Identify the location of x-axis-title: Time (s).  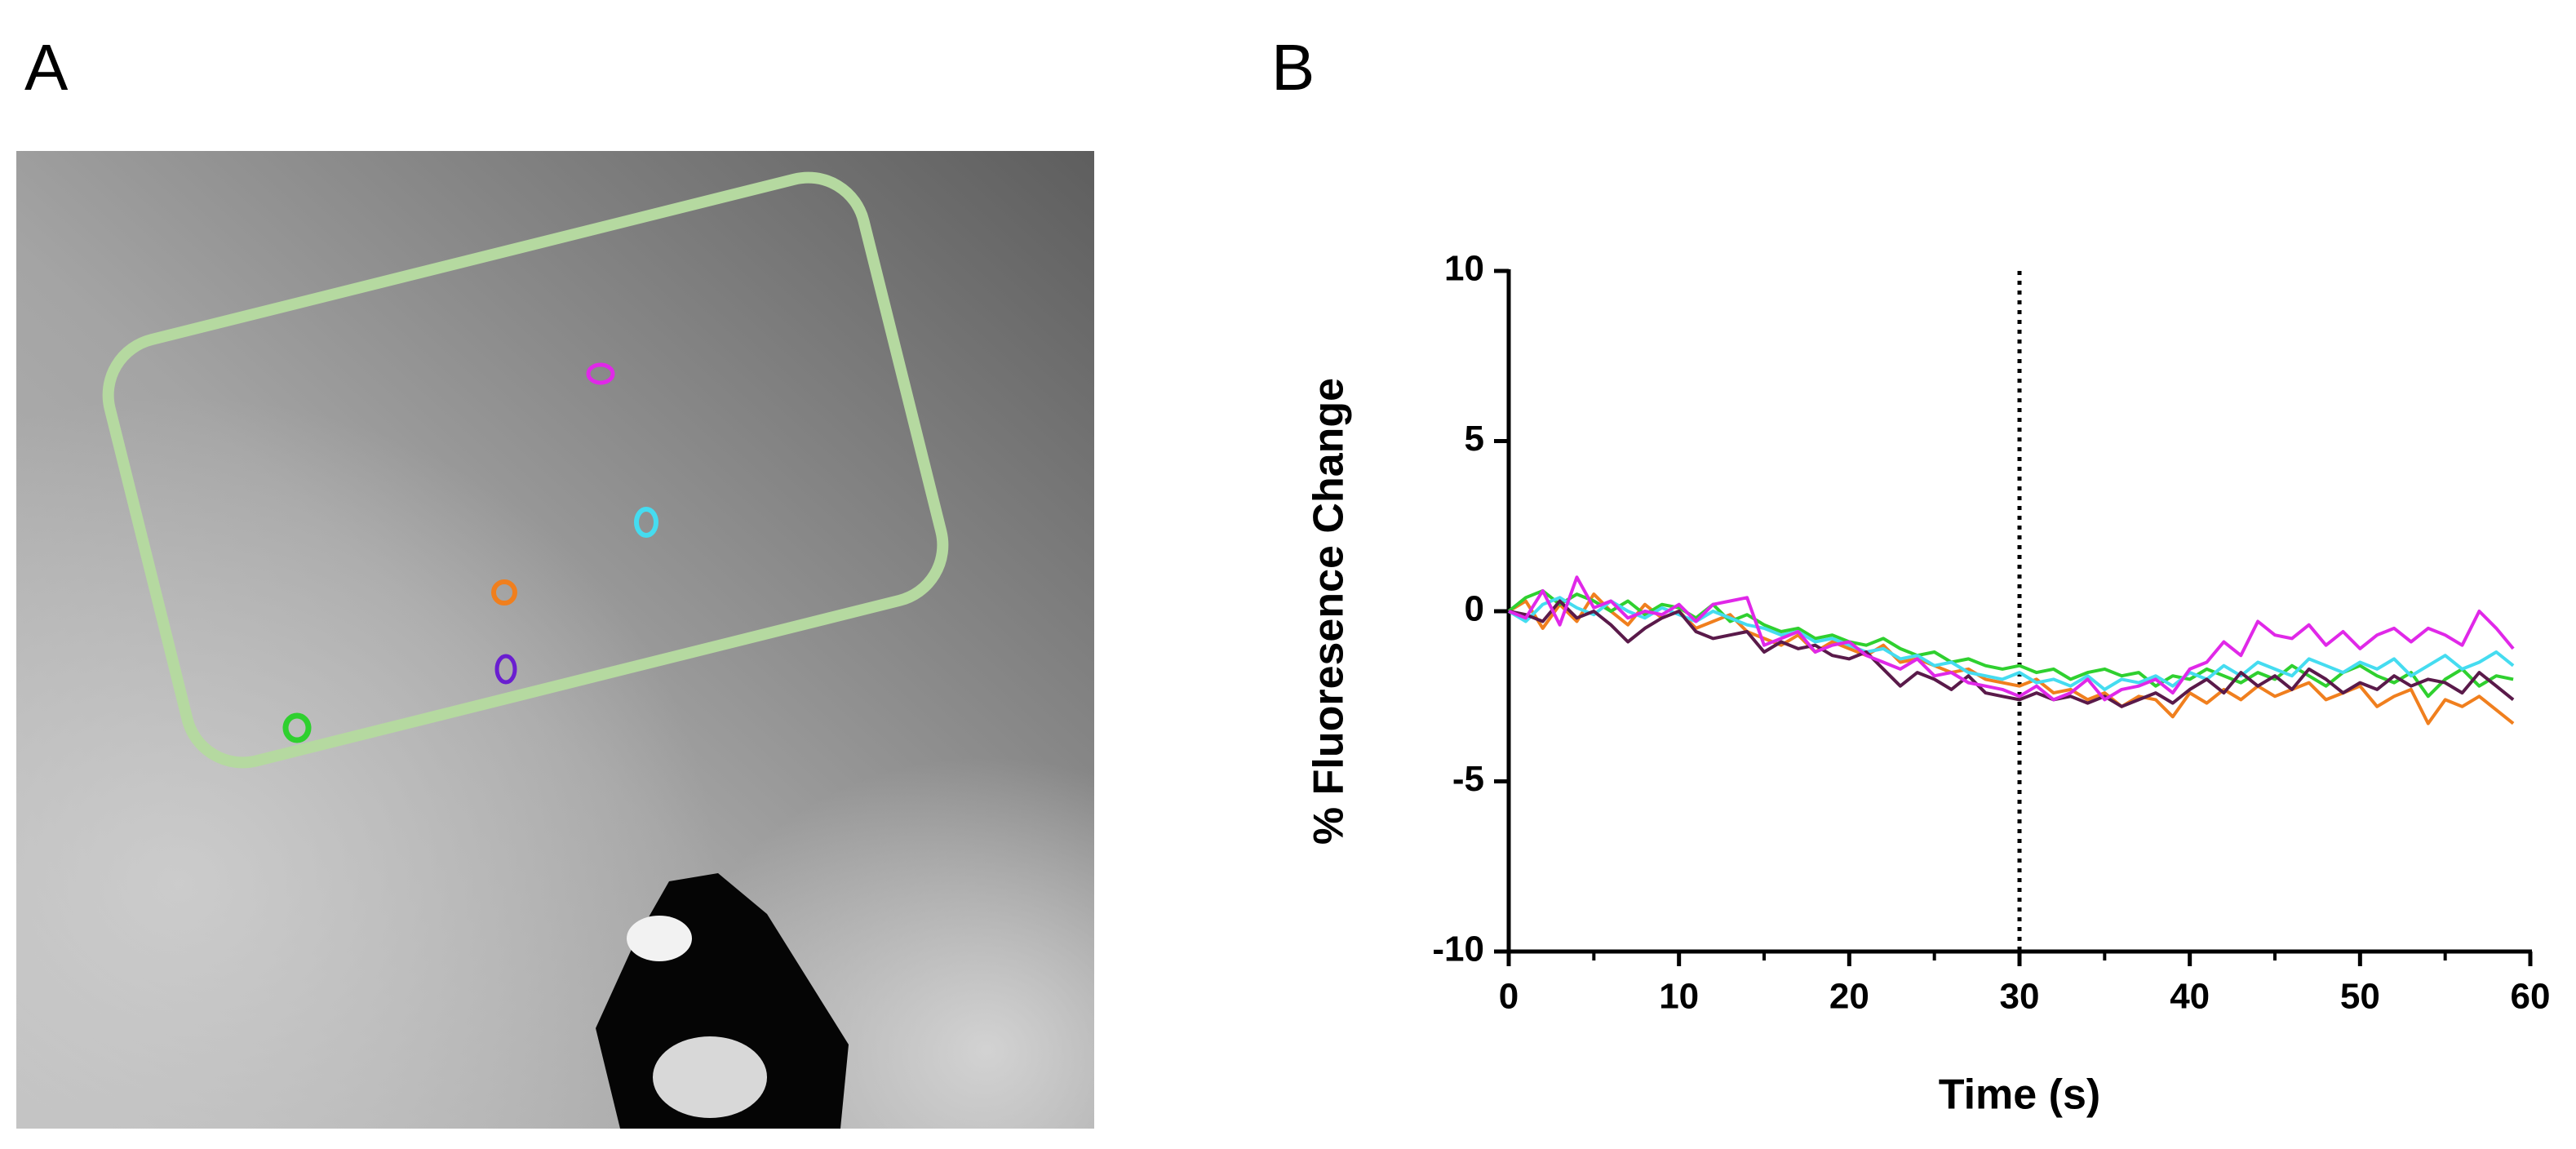
(2019, 1095).